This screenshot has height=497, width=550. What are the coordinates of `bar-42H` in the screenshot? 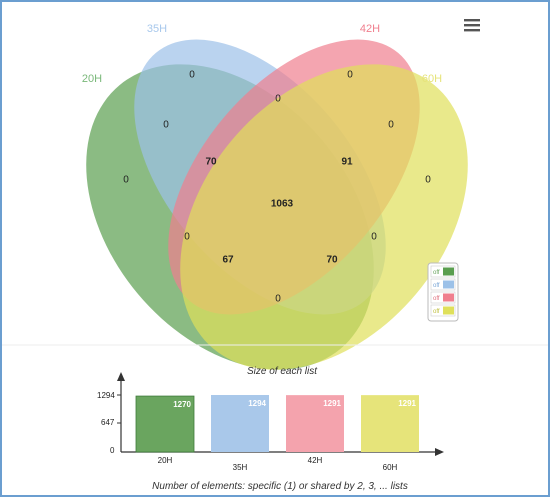 It's located at (315, 423).